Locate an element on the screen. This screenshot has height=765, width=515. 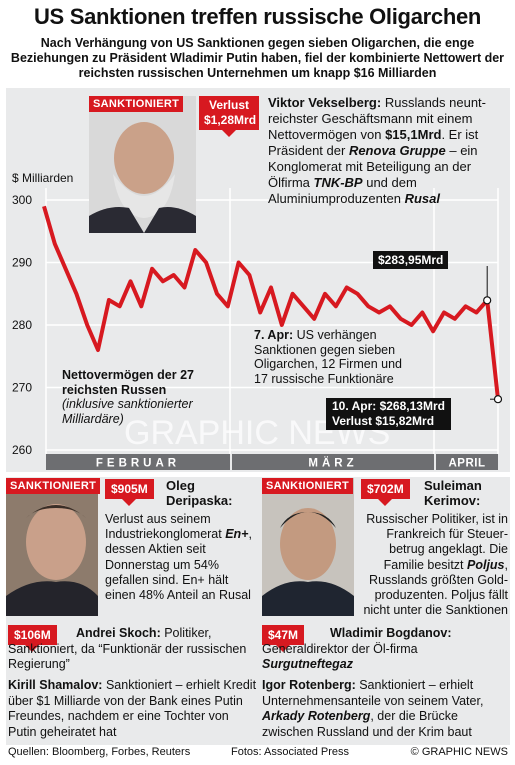
y-tick-label: 270 is located at coordinates (22, 388).